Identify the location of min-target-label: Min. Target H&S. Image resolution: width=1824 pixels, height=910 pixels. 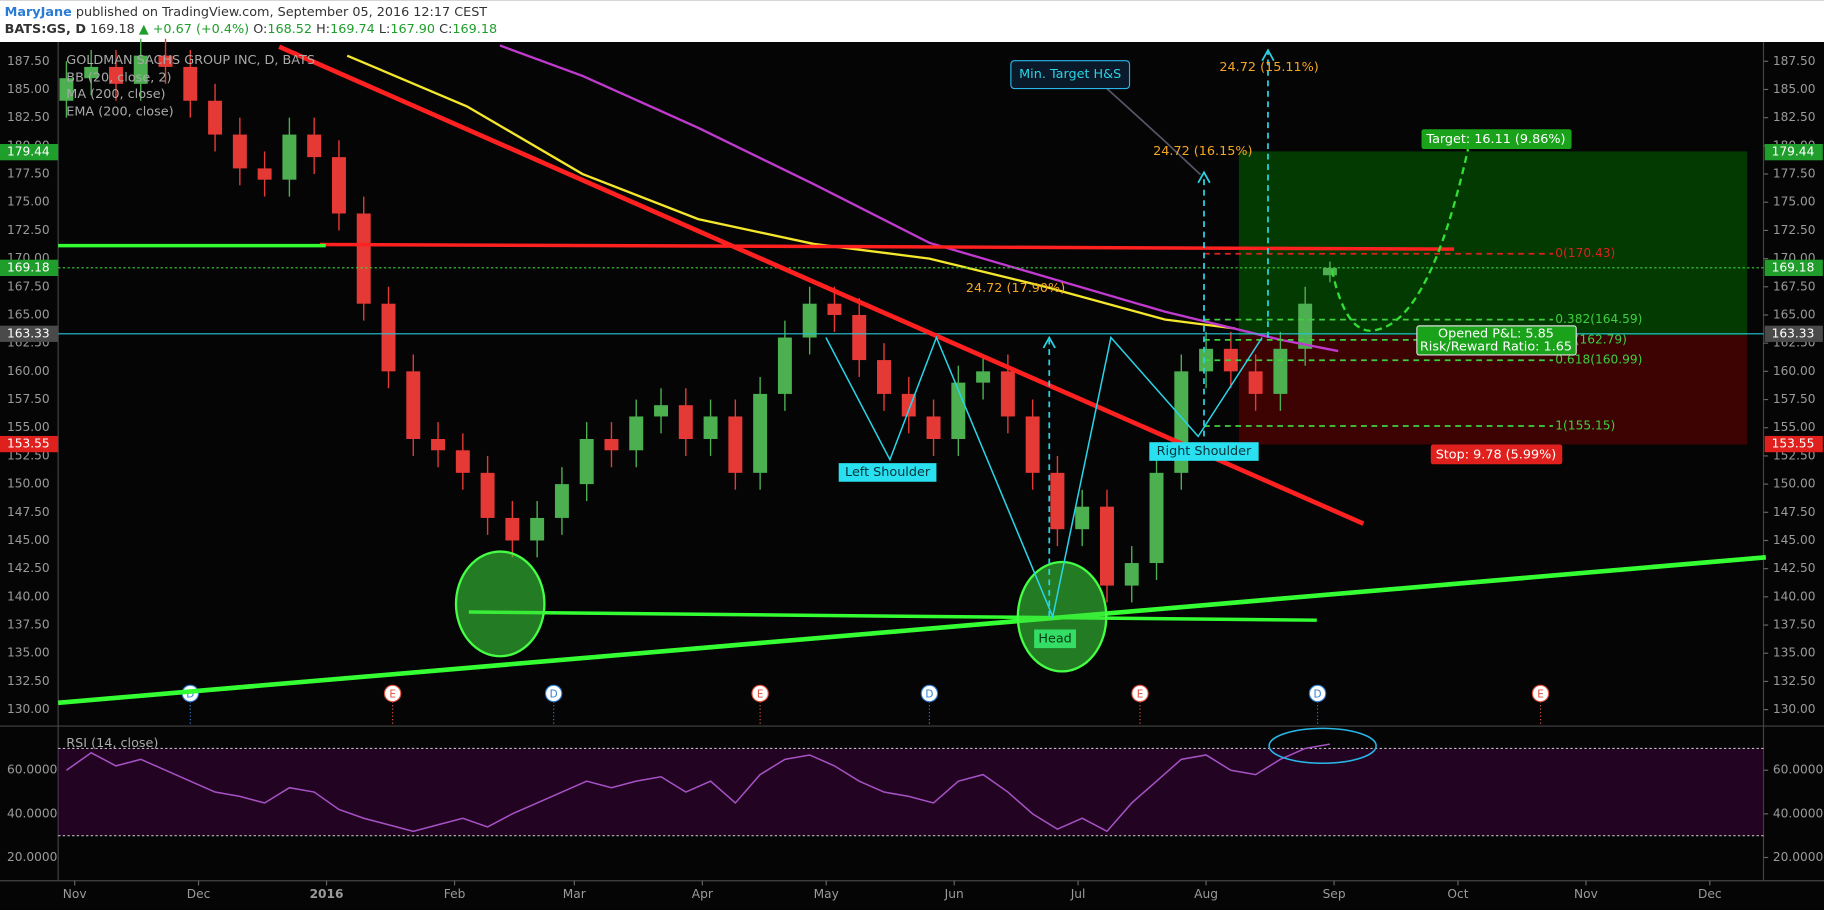
(1070, 74).